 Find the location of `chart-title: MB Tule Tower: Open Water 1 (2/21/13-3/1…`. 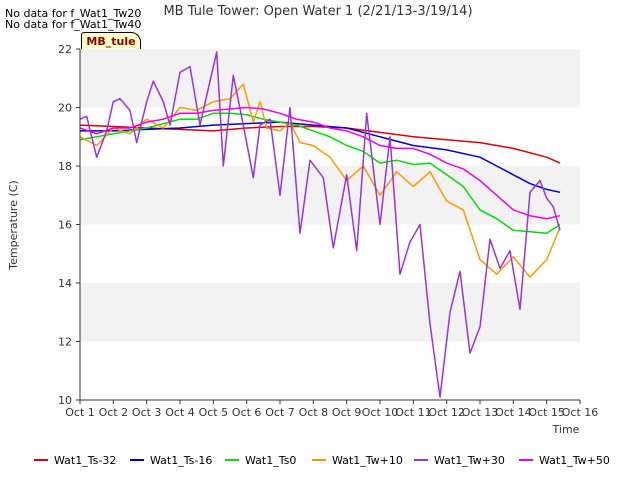

chart-title: MB Tule Tower: Open Water 1 (2/21/13-3/1… is located at coordinates (317, 11).